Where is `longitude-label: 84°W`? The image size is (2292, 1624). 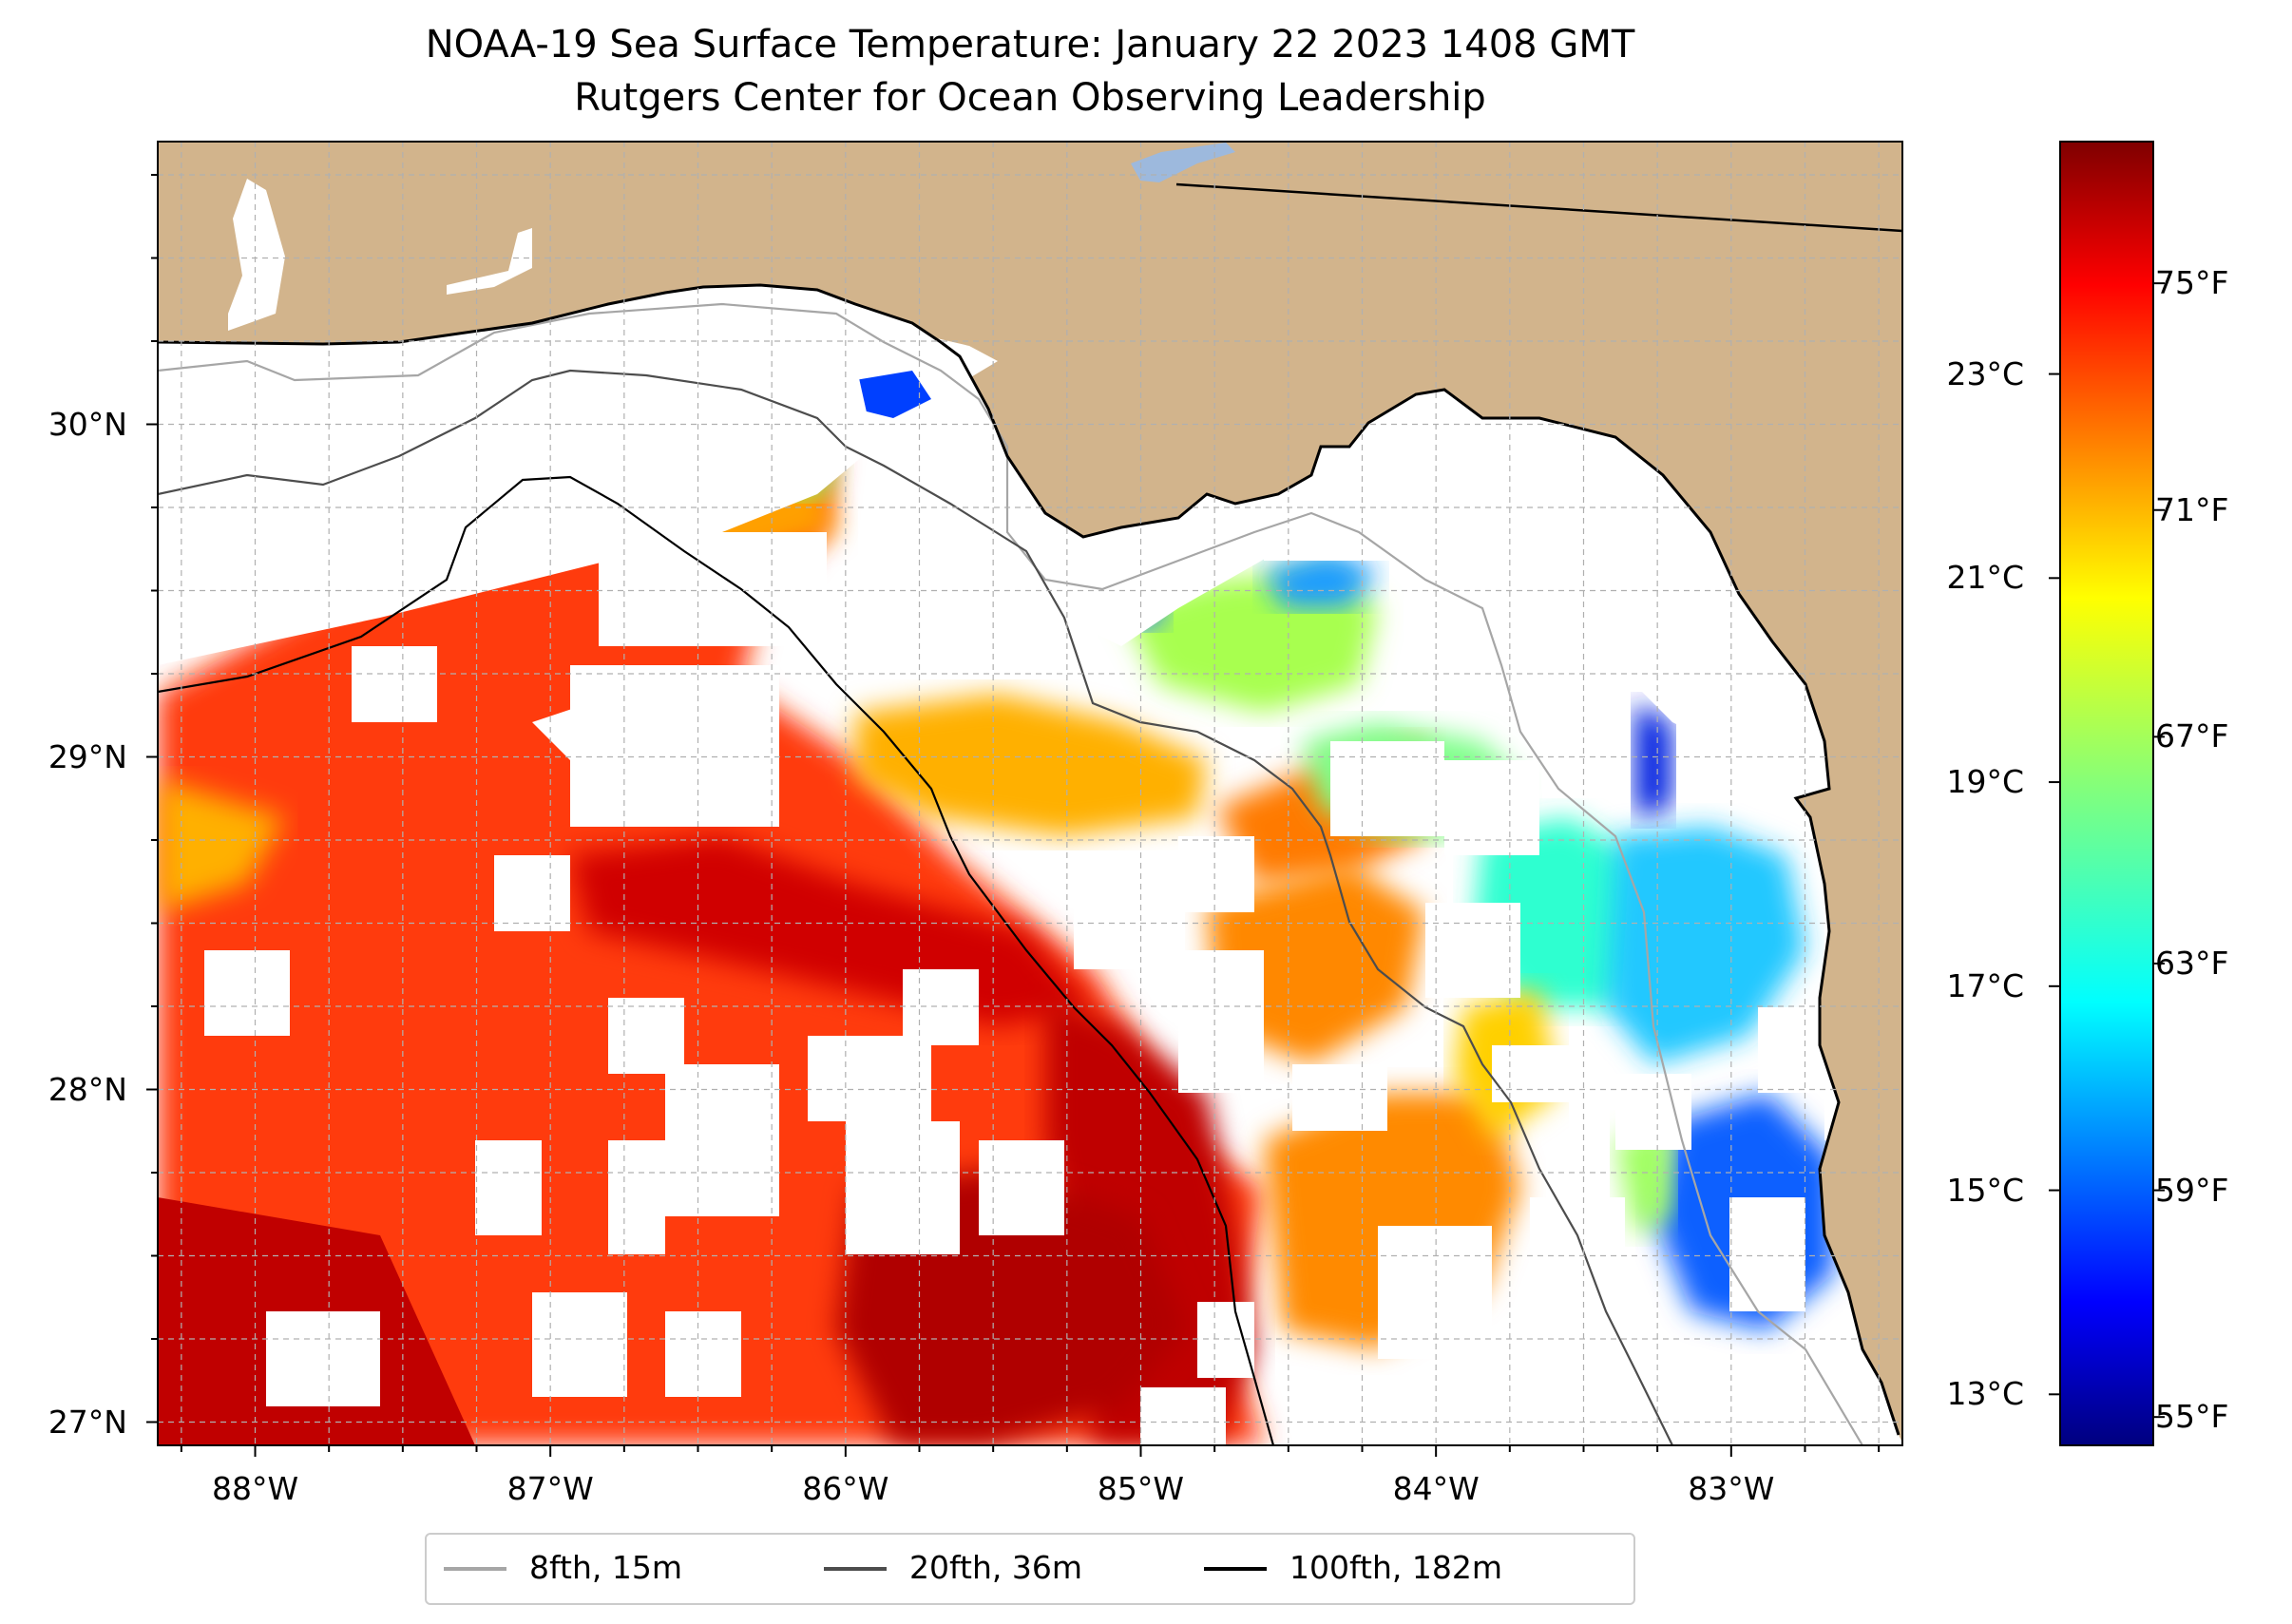 longitude-label: 84°W is located at coordinates (1436, 1488).